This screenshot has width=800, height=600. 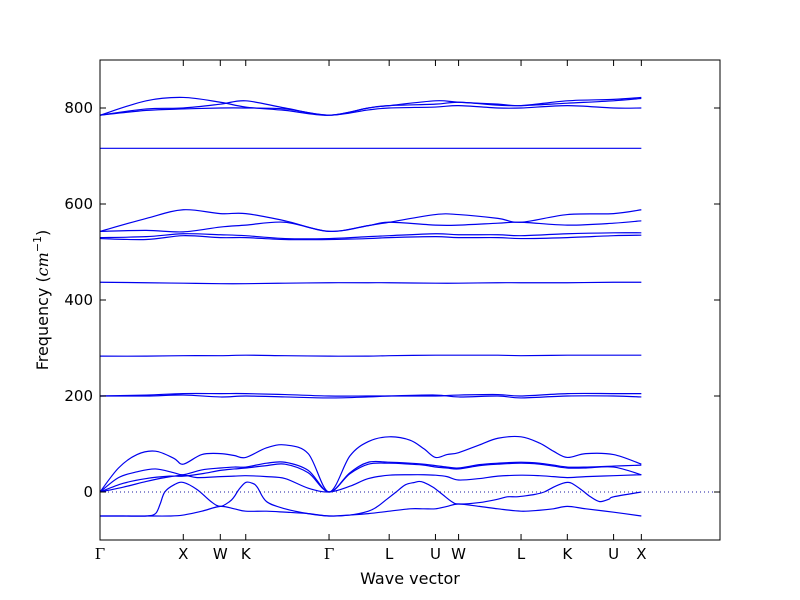 I want to click on y-tick-label: 600, so click(x=78, y=204).